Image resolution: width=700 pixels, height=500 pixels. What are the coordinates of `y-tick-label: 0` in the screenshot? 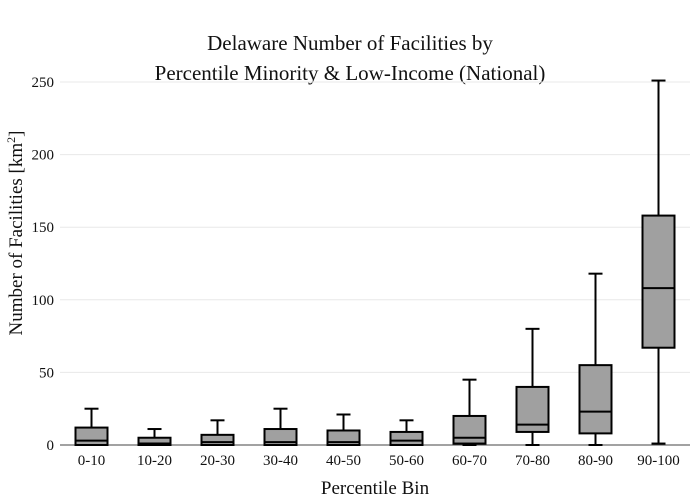 It's located at (51, 446).